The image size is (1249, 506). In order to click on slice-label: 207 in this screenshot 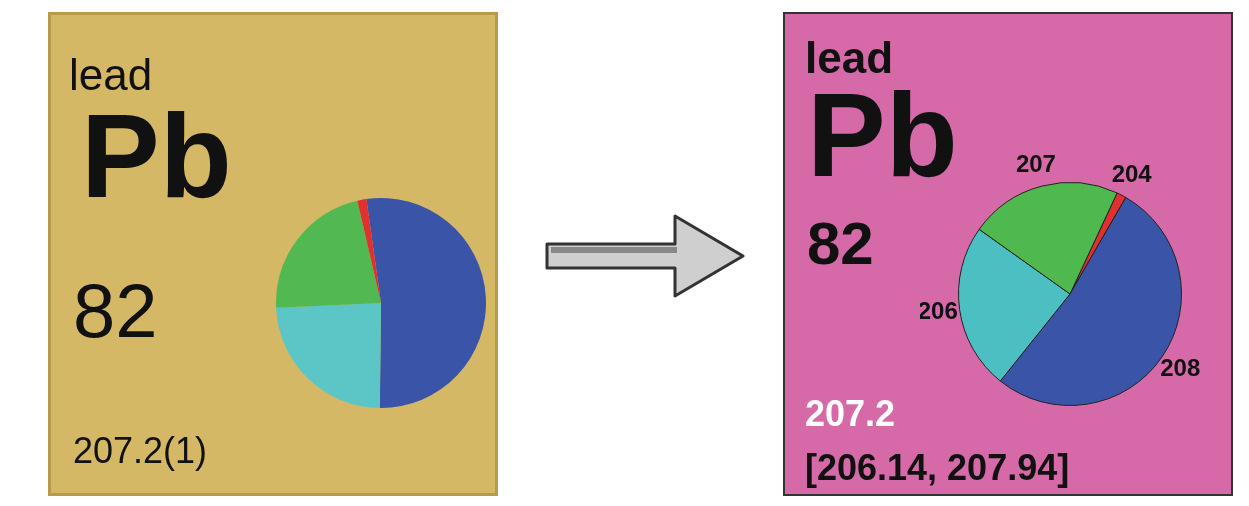, I will do `click(1035, 163)`.